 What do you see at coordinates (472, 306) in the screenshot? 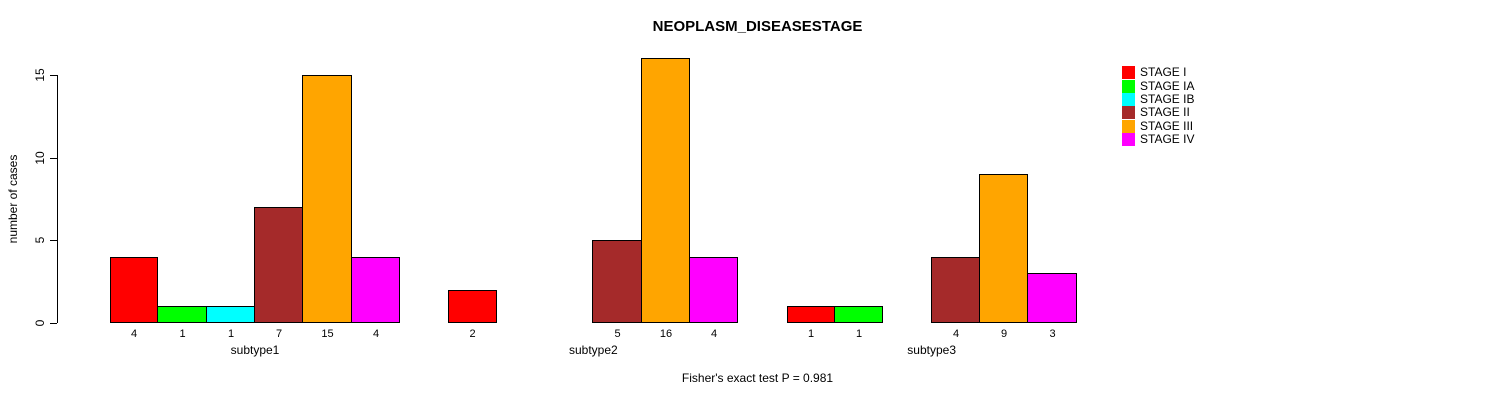
I see `bar-subtype2-stage-i` at bounding box center [472, 306].